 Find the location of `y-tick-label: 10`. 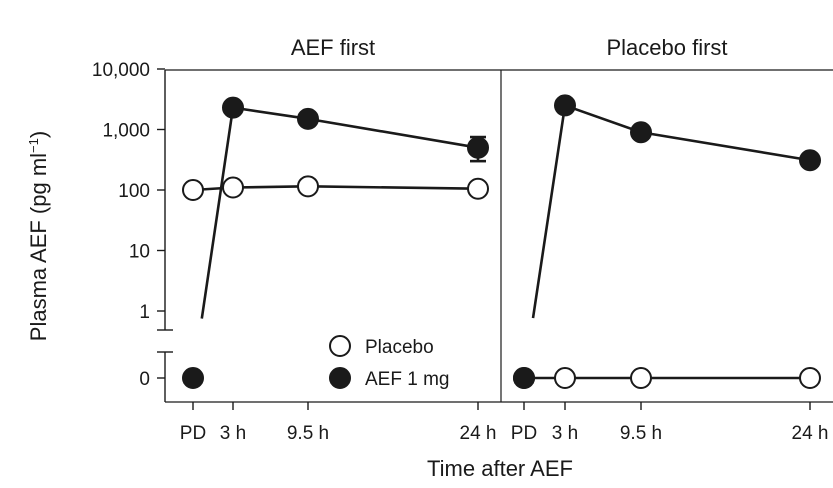

y-tick-label: 10 is located at coordinates (139, 252).